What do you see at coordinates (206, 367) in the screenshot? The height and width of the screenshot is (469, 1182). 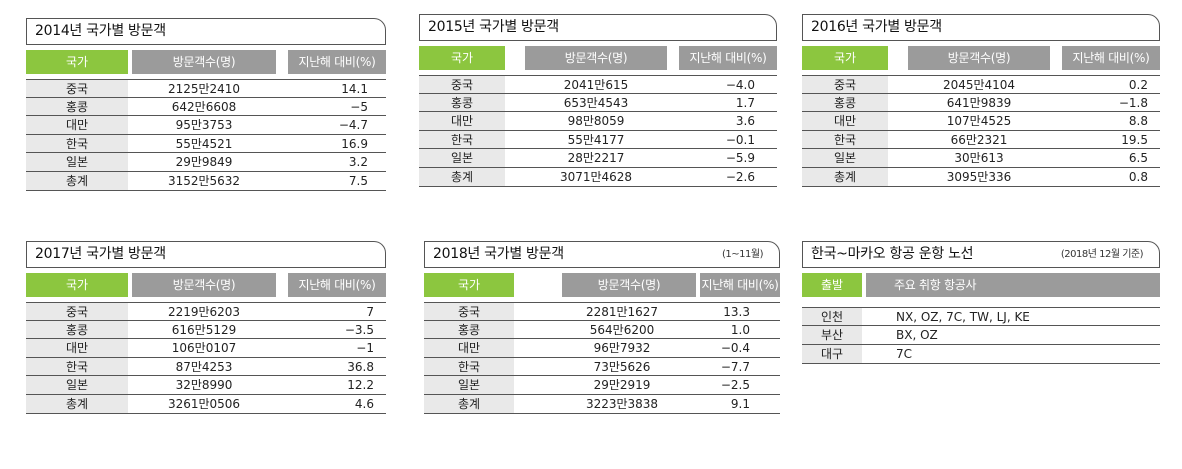 I see `table-row: 한국 87만4253 36.8` at bounding box center [206, 367].